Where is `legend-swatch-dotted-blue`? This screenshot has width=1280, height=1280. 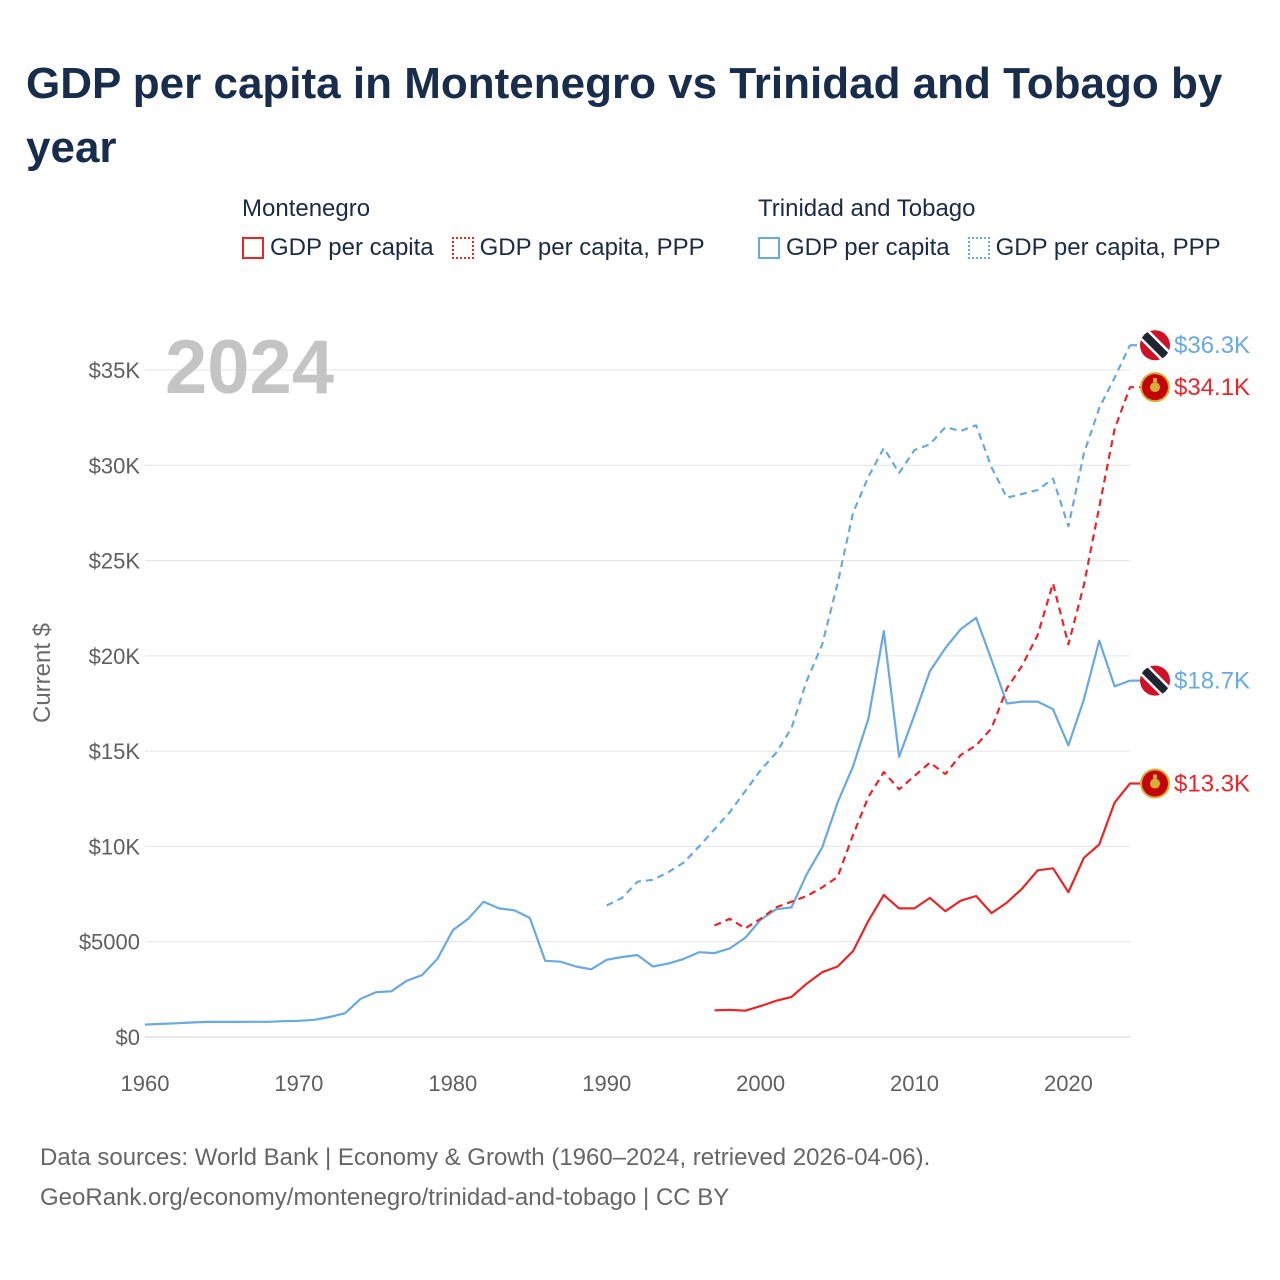
legend-swatch-dotted-blue is located at coordinates (978, 248).